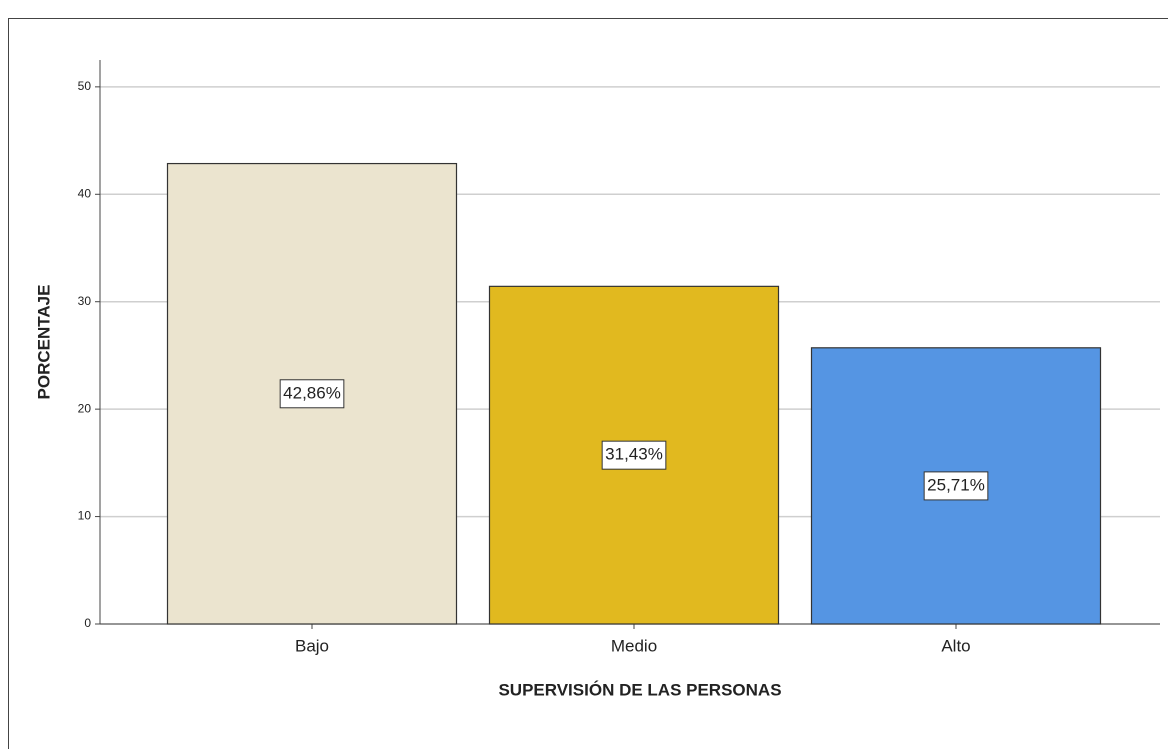 This screenshot has width=1168, height=749. I want to click on value-label: 25,71%, so click(956, 484).